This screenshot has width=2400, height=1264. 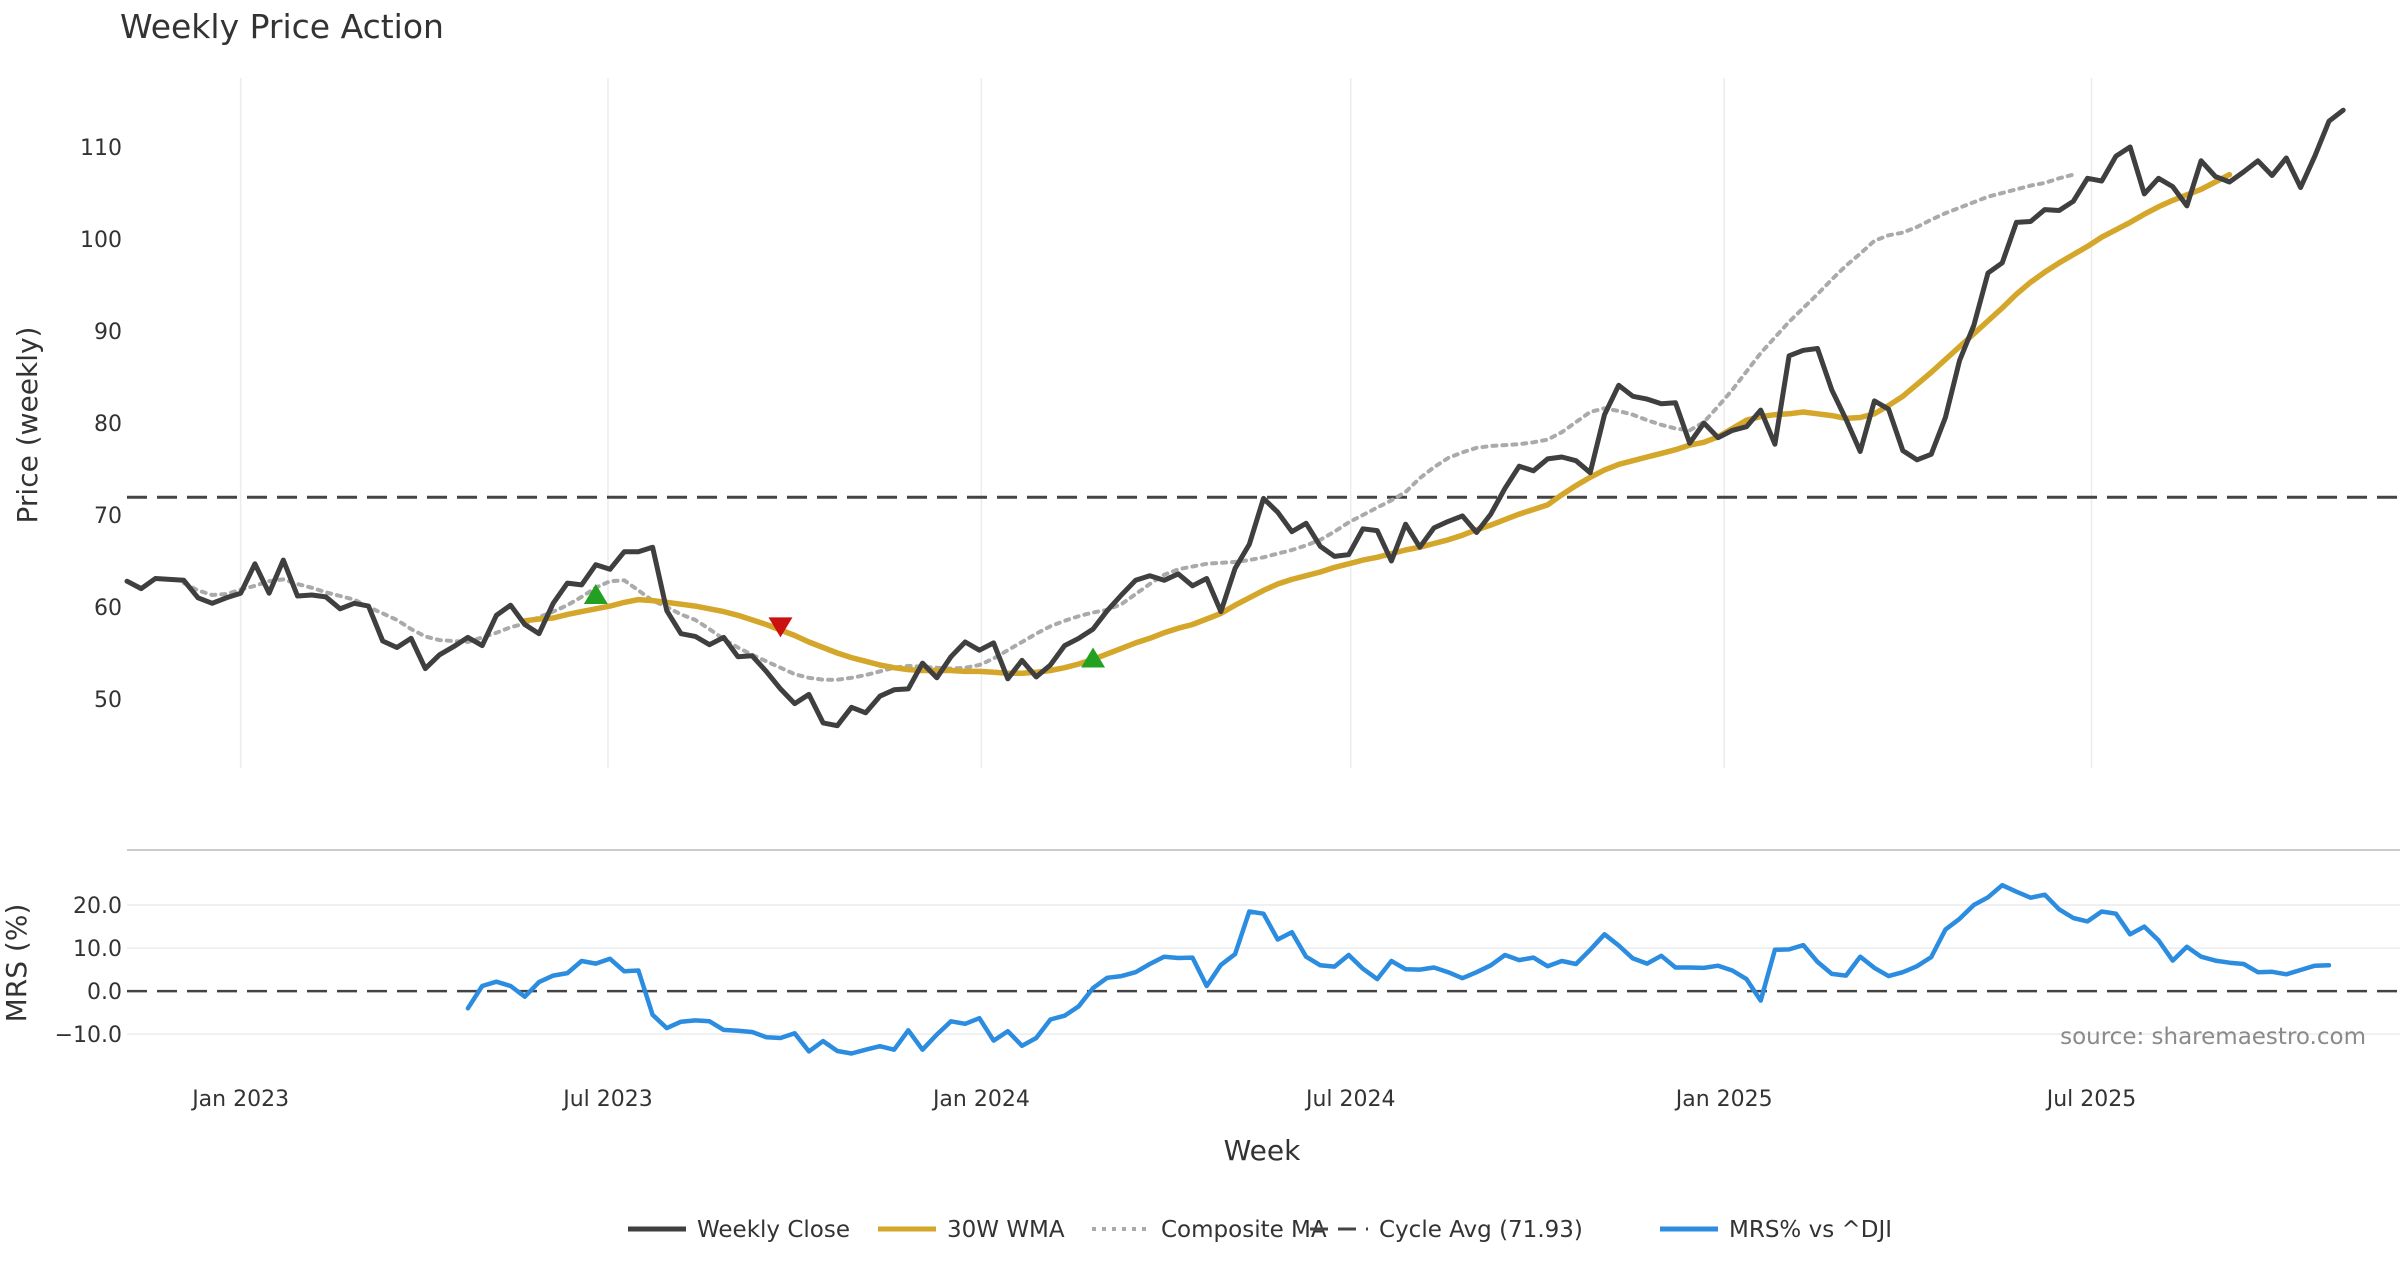 I want to click on legend-item: MRS% vs ^DJI, so click(x=1776, y=1230).